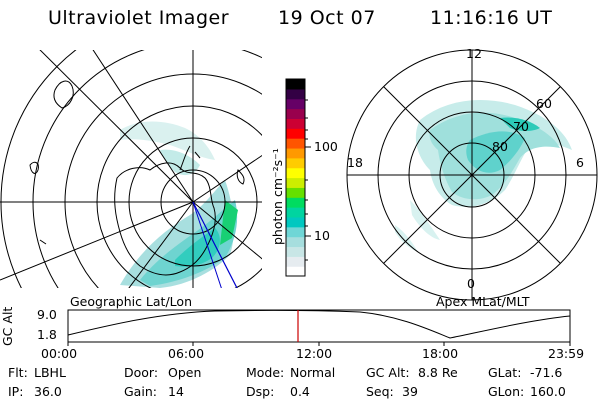 Image resolution: width=600 pixels, height=400 pixels. What do you see at coordinates (322, 235) in the screenshot?
I see `colorbar-tick-10: 10` at bounding box center [322, 235].